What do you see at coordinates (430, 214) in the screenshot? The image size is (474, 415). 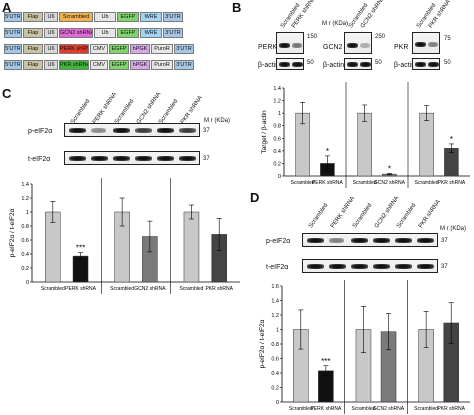 I see `lane-label: PKR shRNA` at bounding box center [430, 214].